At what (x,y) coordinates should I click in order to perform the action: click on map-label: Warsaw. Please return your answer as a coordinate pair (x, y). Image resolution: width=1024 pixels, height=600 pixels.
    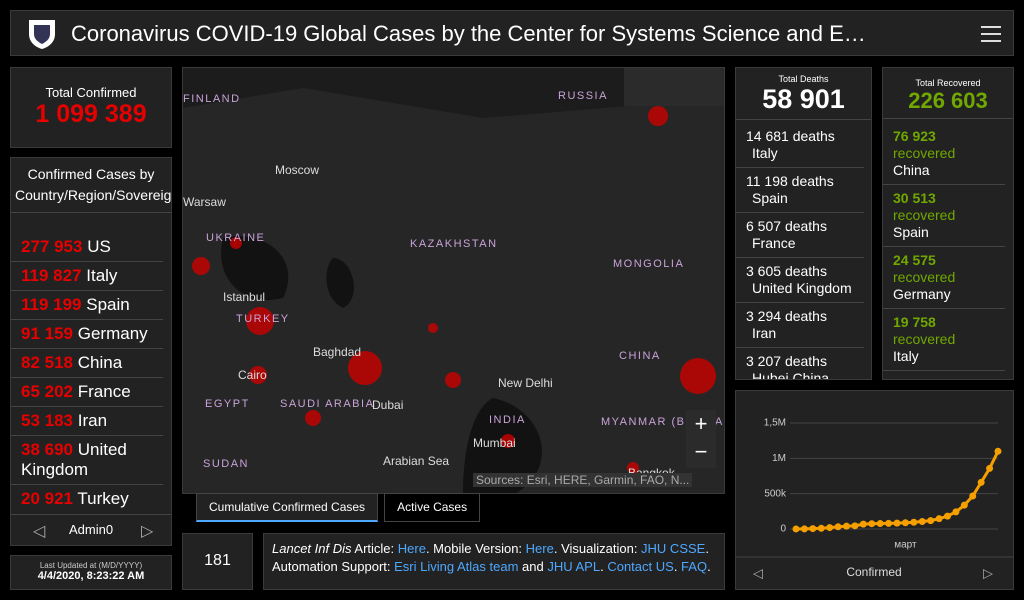
    Looking at the image, I should click on (204, 202).